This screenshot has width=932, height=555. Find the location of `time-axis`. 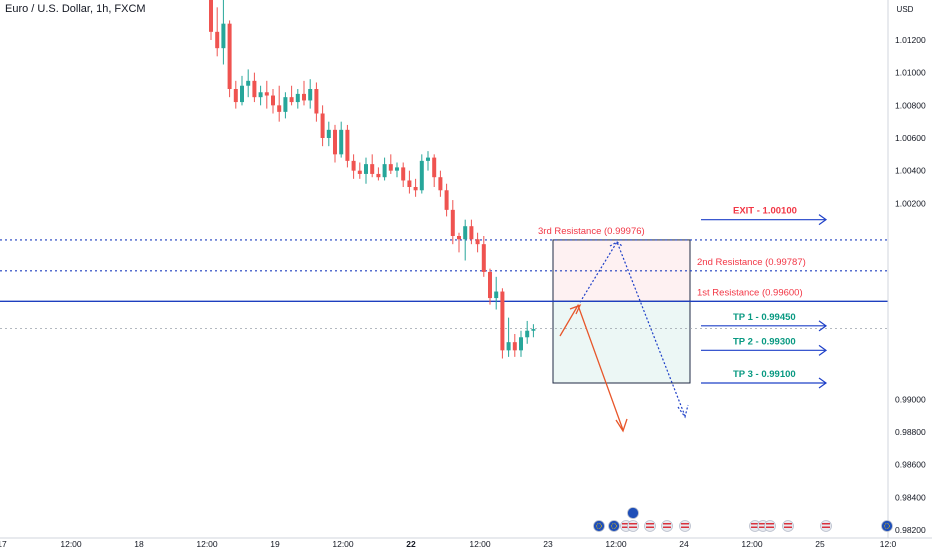

time-axis is located at coordinates (466, 544).